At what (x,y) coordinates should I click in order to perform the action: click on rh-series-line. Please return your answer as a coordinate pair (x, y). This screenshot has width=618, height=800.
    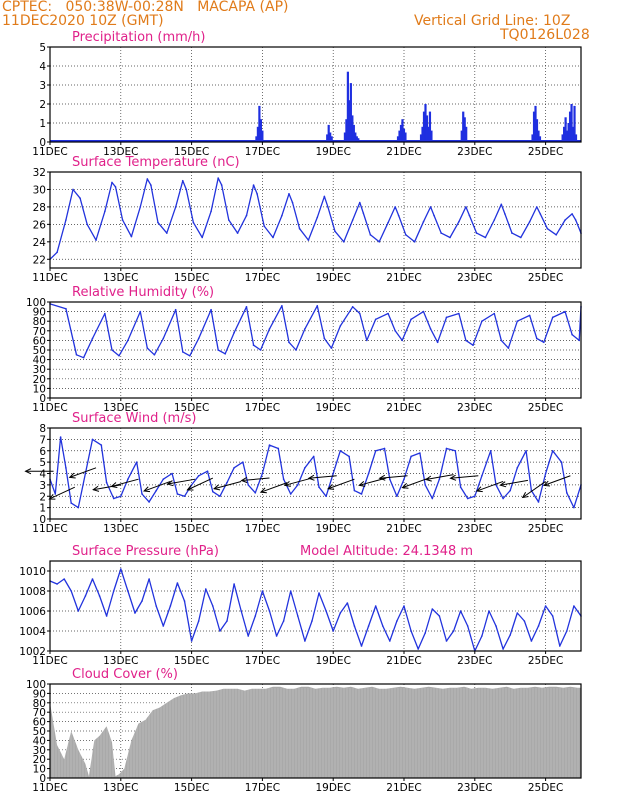
    Looking at the image, I should click on (315, 331).